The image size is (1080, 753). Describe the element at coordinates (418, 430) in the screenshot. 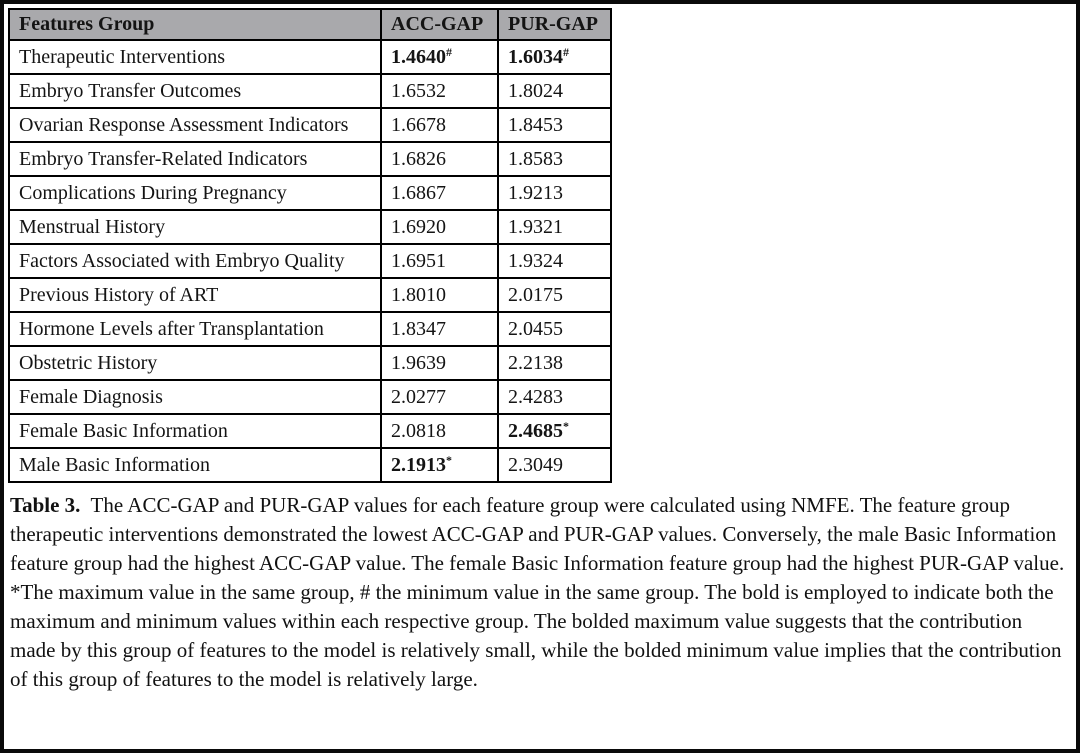

I see `acc-gap-value: 2.0818` at that location.